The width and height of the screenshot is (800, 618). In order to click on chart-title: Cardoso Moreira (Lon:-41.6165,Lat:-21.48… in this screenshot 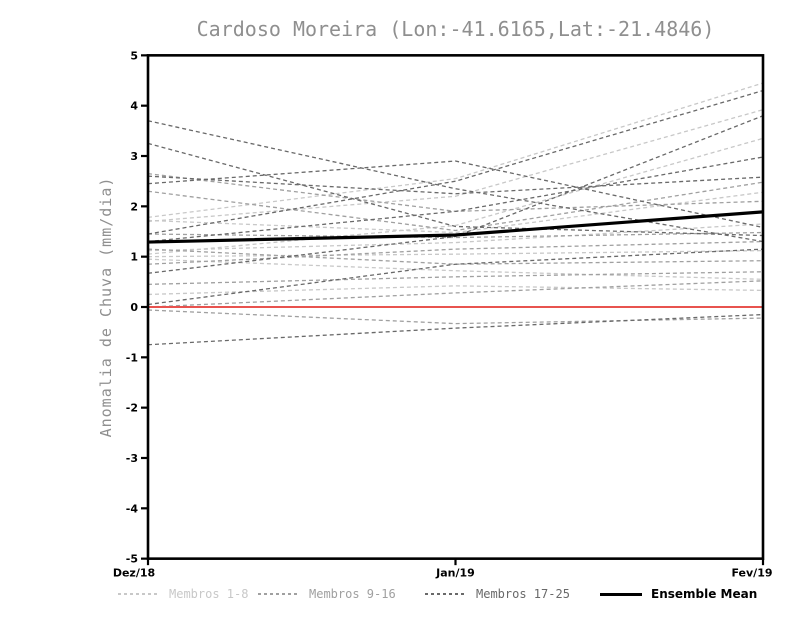, I will do `click(455, 29)`.